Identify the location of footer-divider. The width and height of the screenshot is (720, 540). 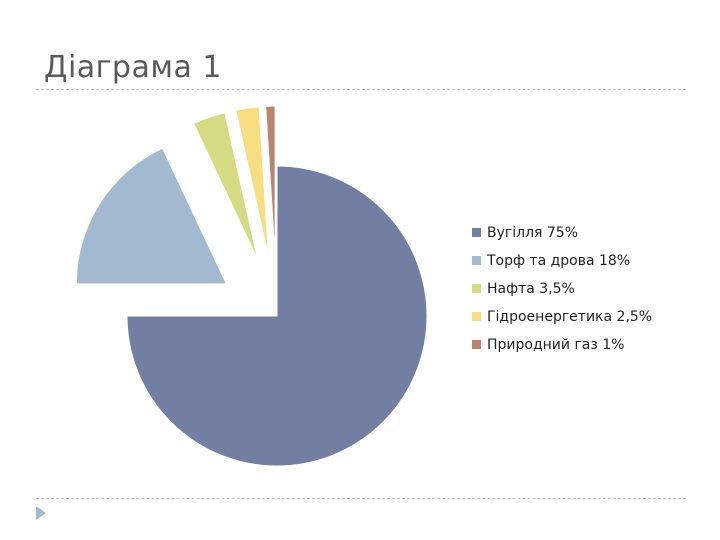
(361, 498).